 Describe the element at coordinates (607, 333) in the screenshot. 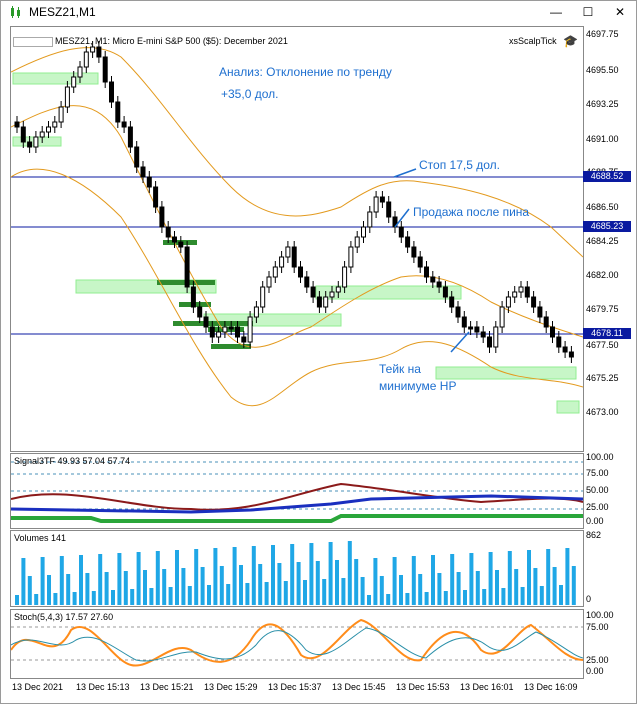

I see `level-price-box: 4678.11` at that location.